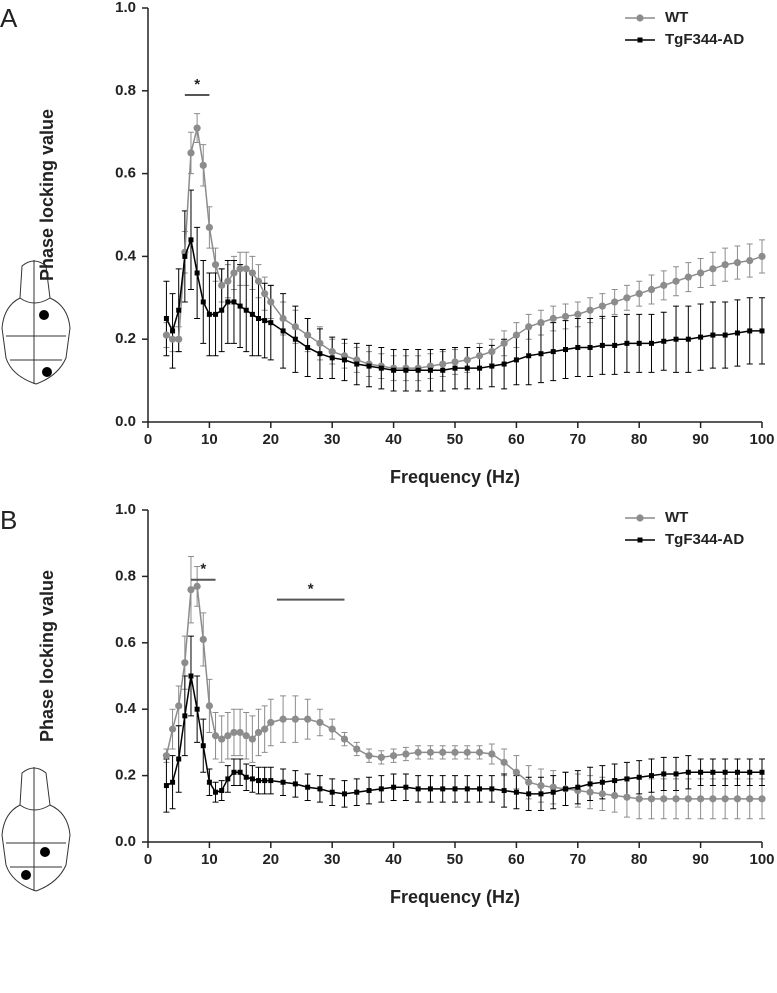 Image resolution: width=777 pixels, height=993 pixels. I want to click on brain-lines, so click(36, 322).